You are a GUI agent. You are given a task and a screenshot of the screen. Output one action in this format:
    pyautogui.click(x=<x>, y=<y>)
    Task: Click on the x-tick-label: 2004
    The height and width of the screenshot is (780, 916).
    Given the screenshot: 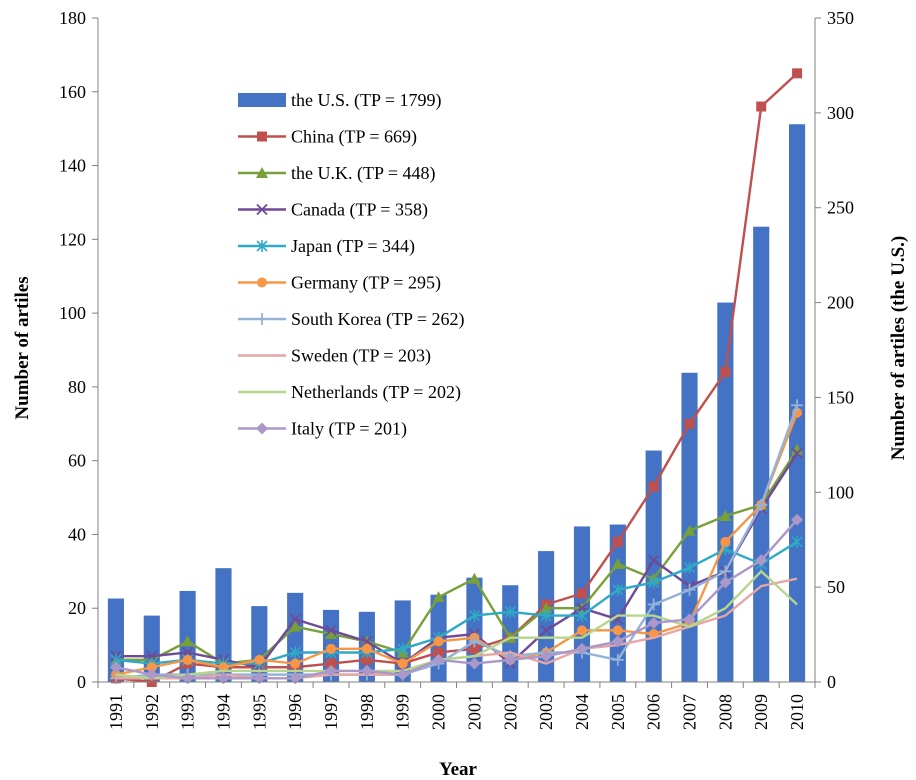 What is the action you would take?
    pyautogui.click(x=582, y=712)
    